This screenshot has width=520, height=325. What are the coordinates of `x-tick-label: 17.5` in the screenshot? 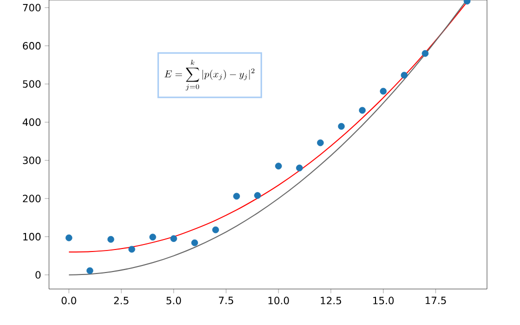 It's located at (436, 300).